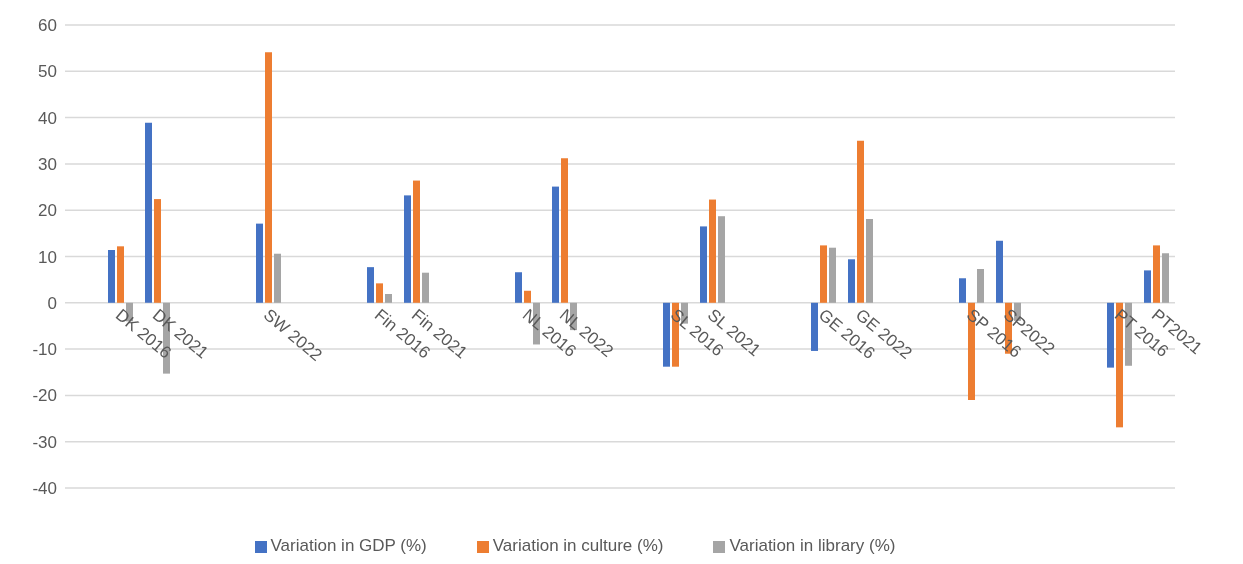 This screenshot has height=564, width=1243. I want to click on y-tick-label: -10, so click(44, 350).